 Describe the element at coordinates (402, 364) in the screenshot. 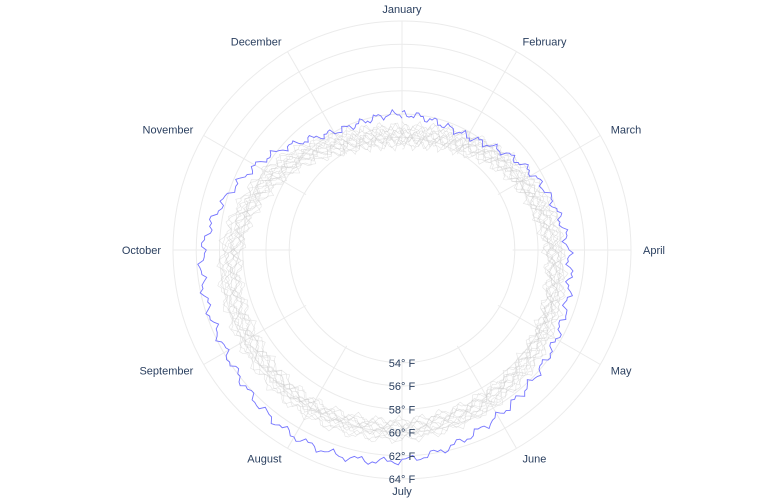

I see `radial-tick-label: 54° F` at that location.